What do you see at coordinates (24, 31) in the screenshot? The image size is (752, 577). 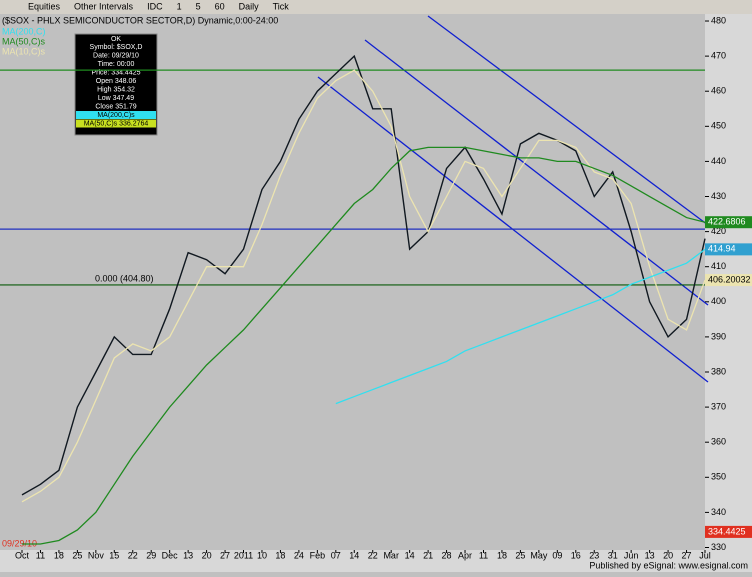 I see `legend-entry: MA(200,C)` at bounding box center [24, 31].